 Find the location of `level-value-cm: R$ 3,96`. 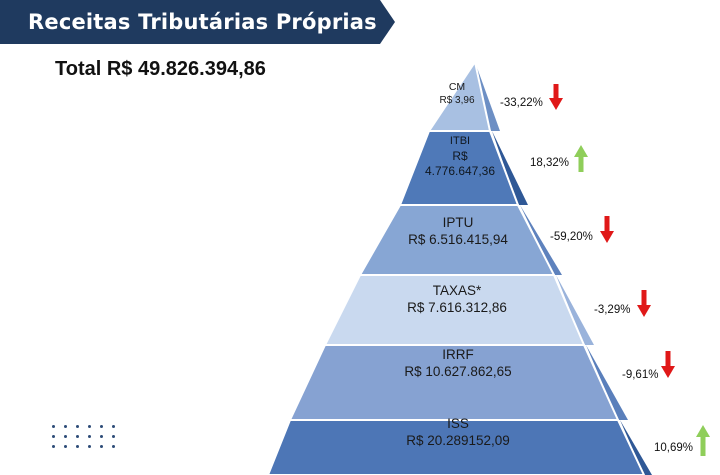

level-value-cm: R$ 3,96 is located at coordinates (457, 100).